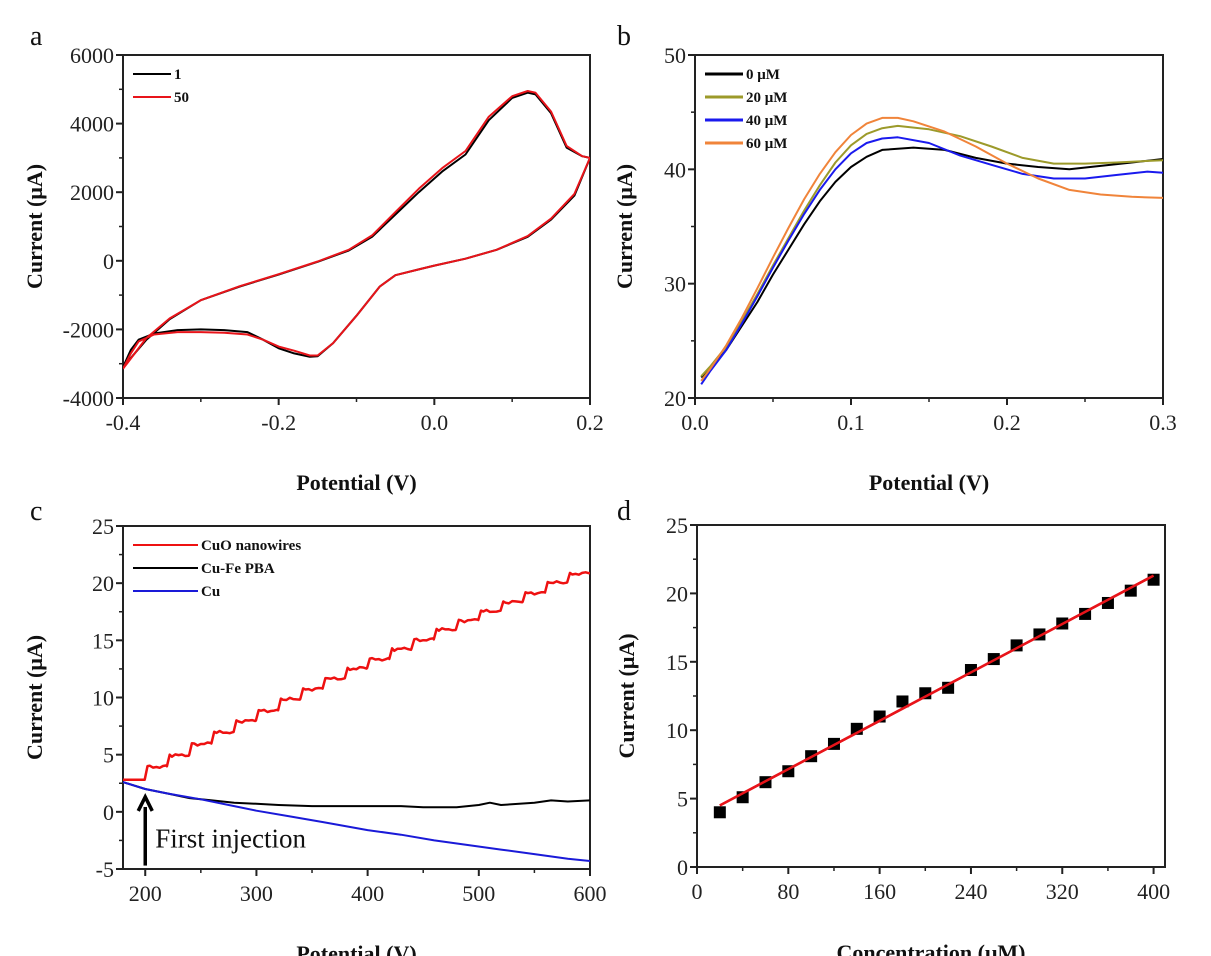  I want to click on x-tick-label: 600, so click(590, 893).